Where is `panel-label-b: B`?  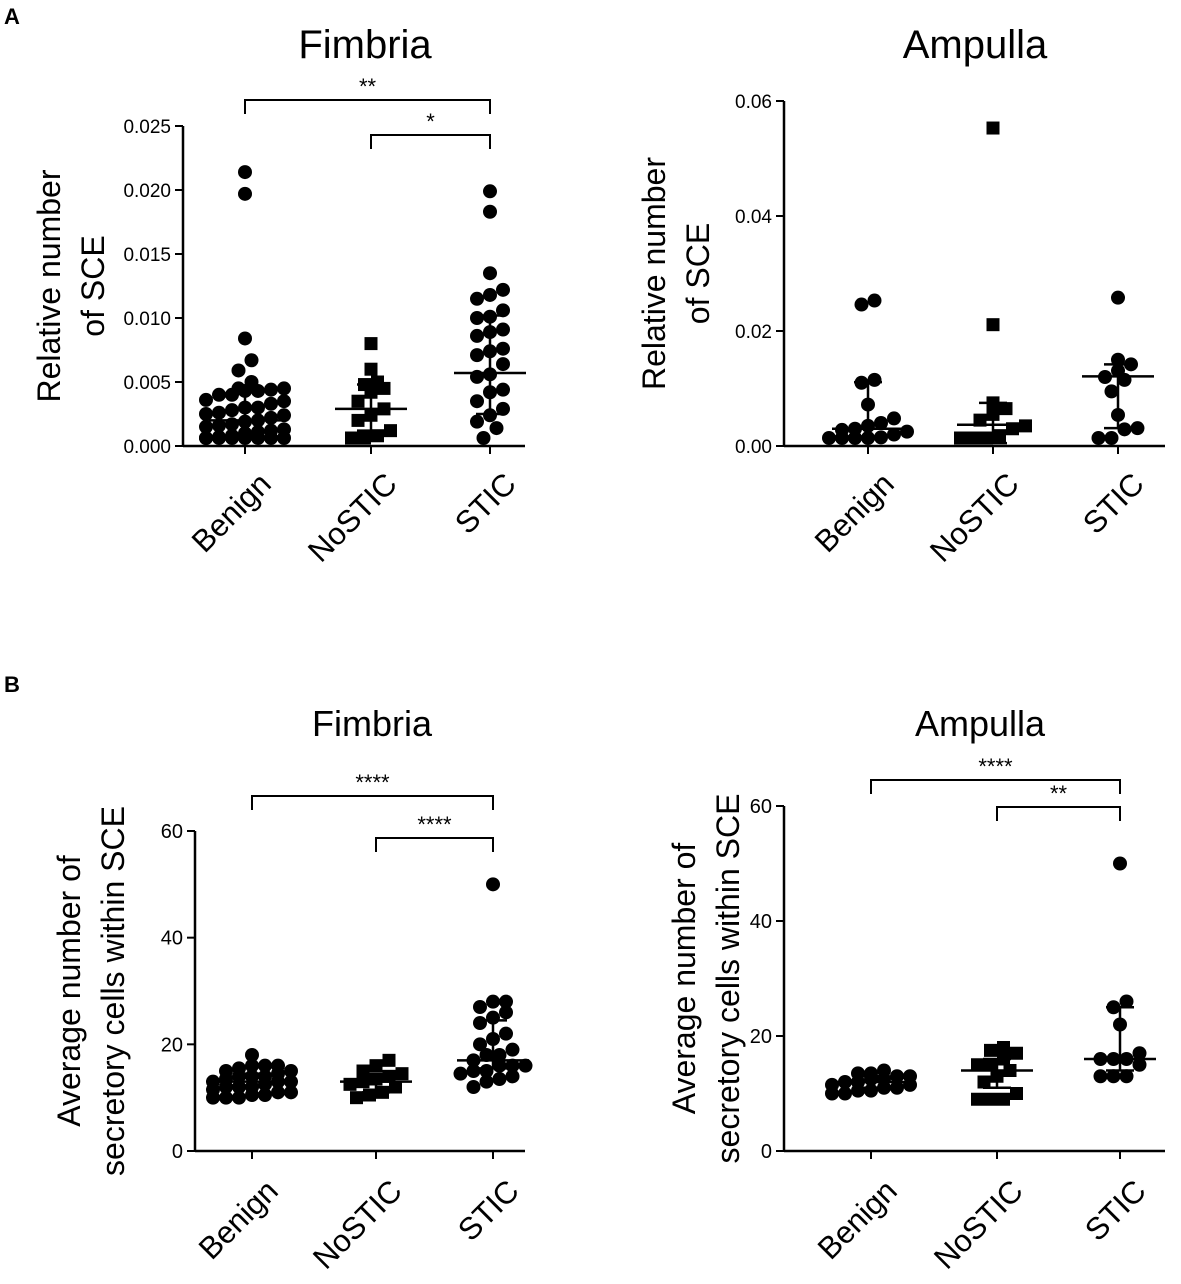
panel-label-b: B is located at coordinates (12, 684).